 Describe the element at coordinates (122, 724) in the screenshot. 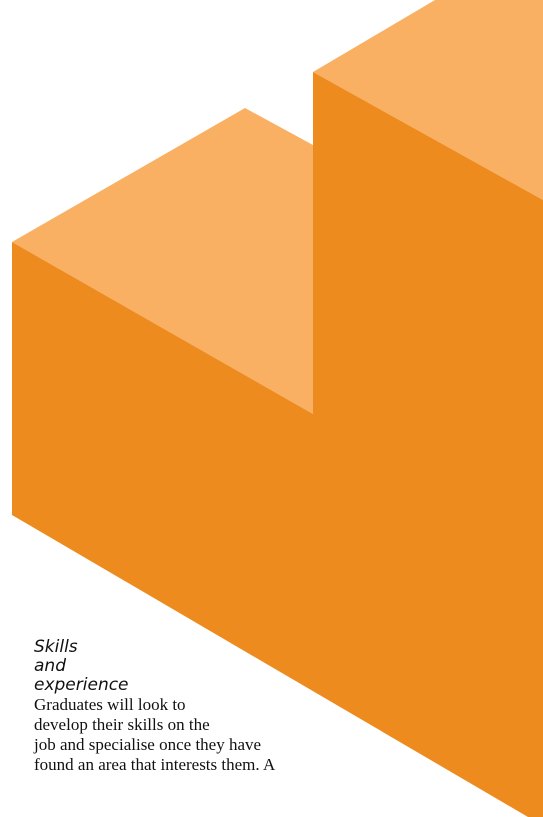

I see `body-line: develop their skills on the` at that location.